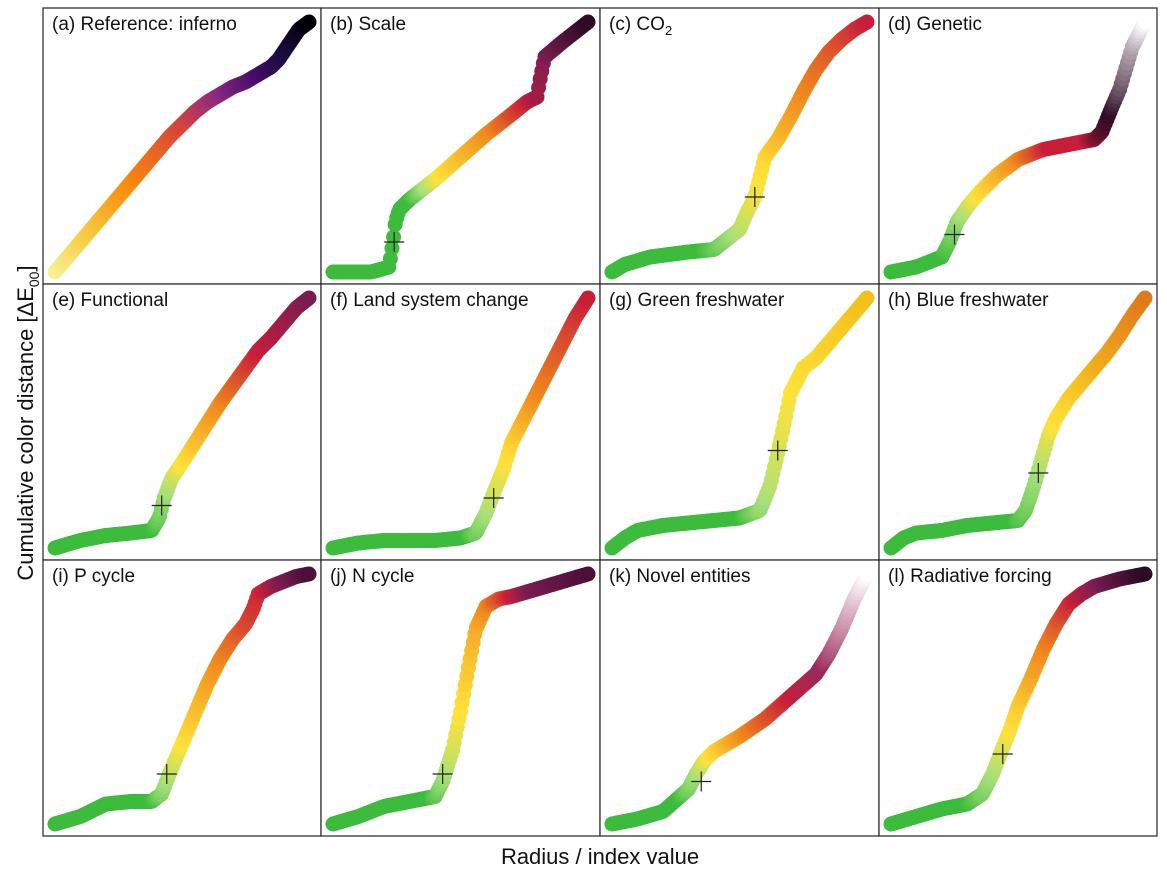  I want to click on panel: (k) Novel entities, so click(739, 698).